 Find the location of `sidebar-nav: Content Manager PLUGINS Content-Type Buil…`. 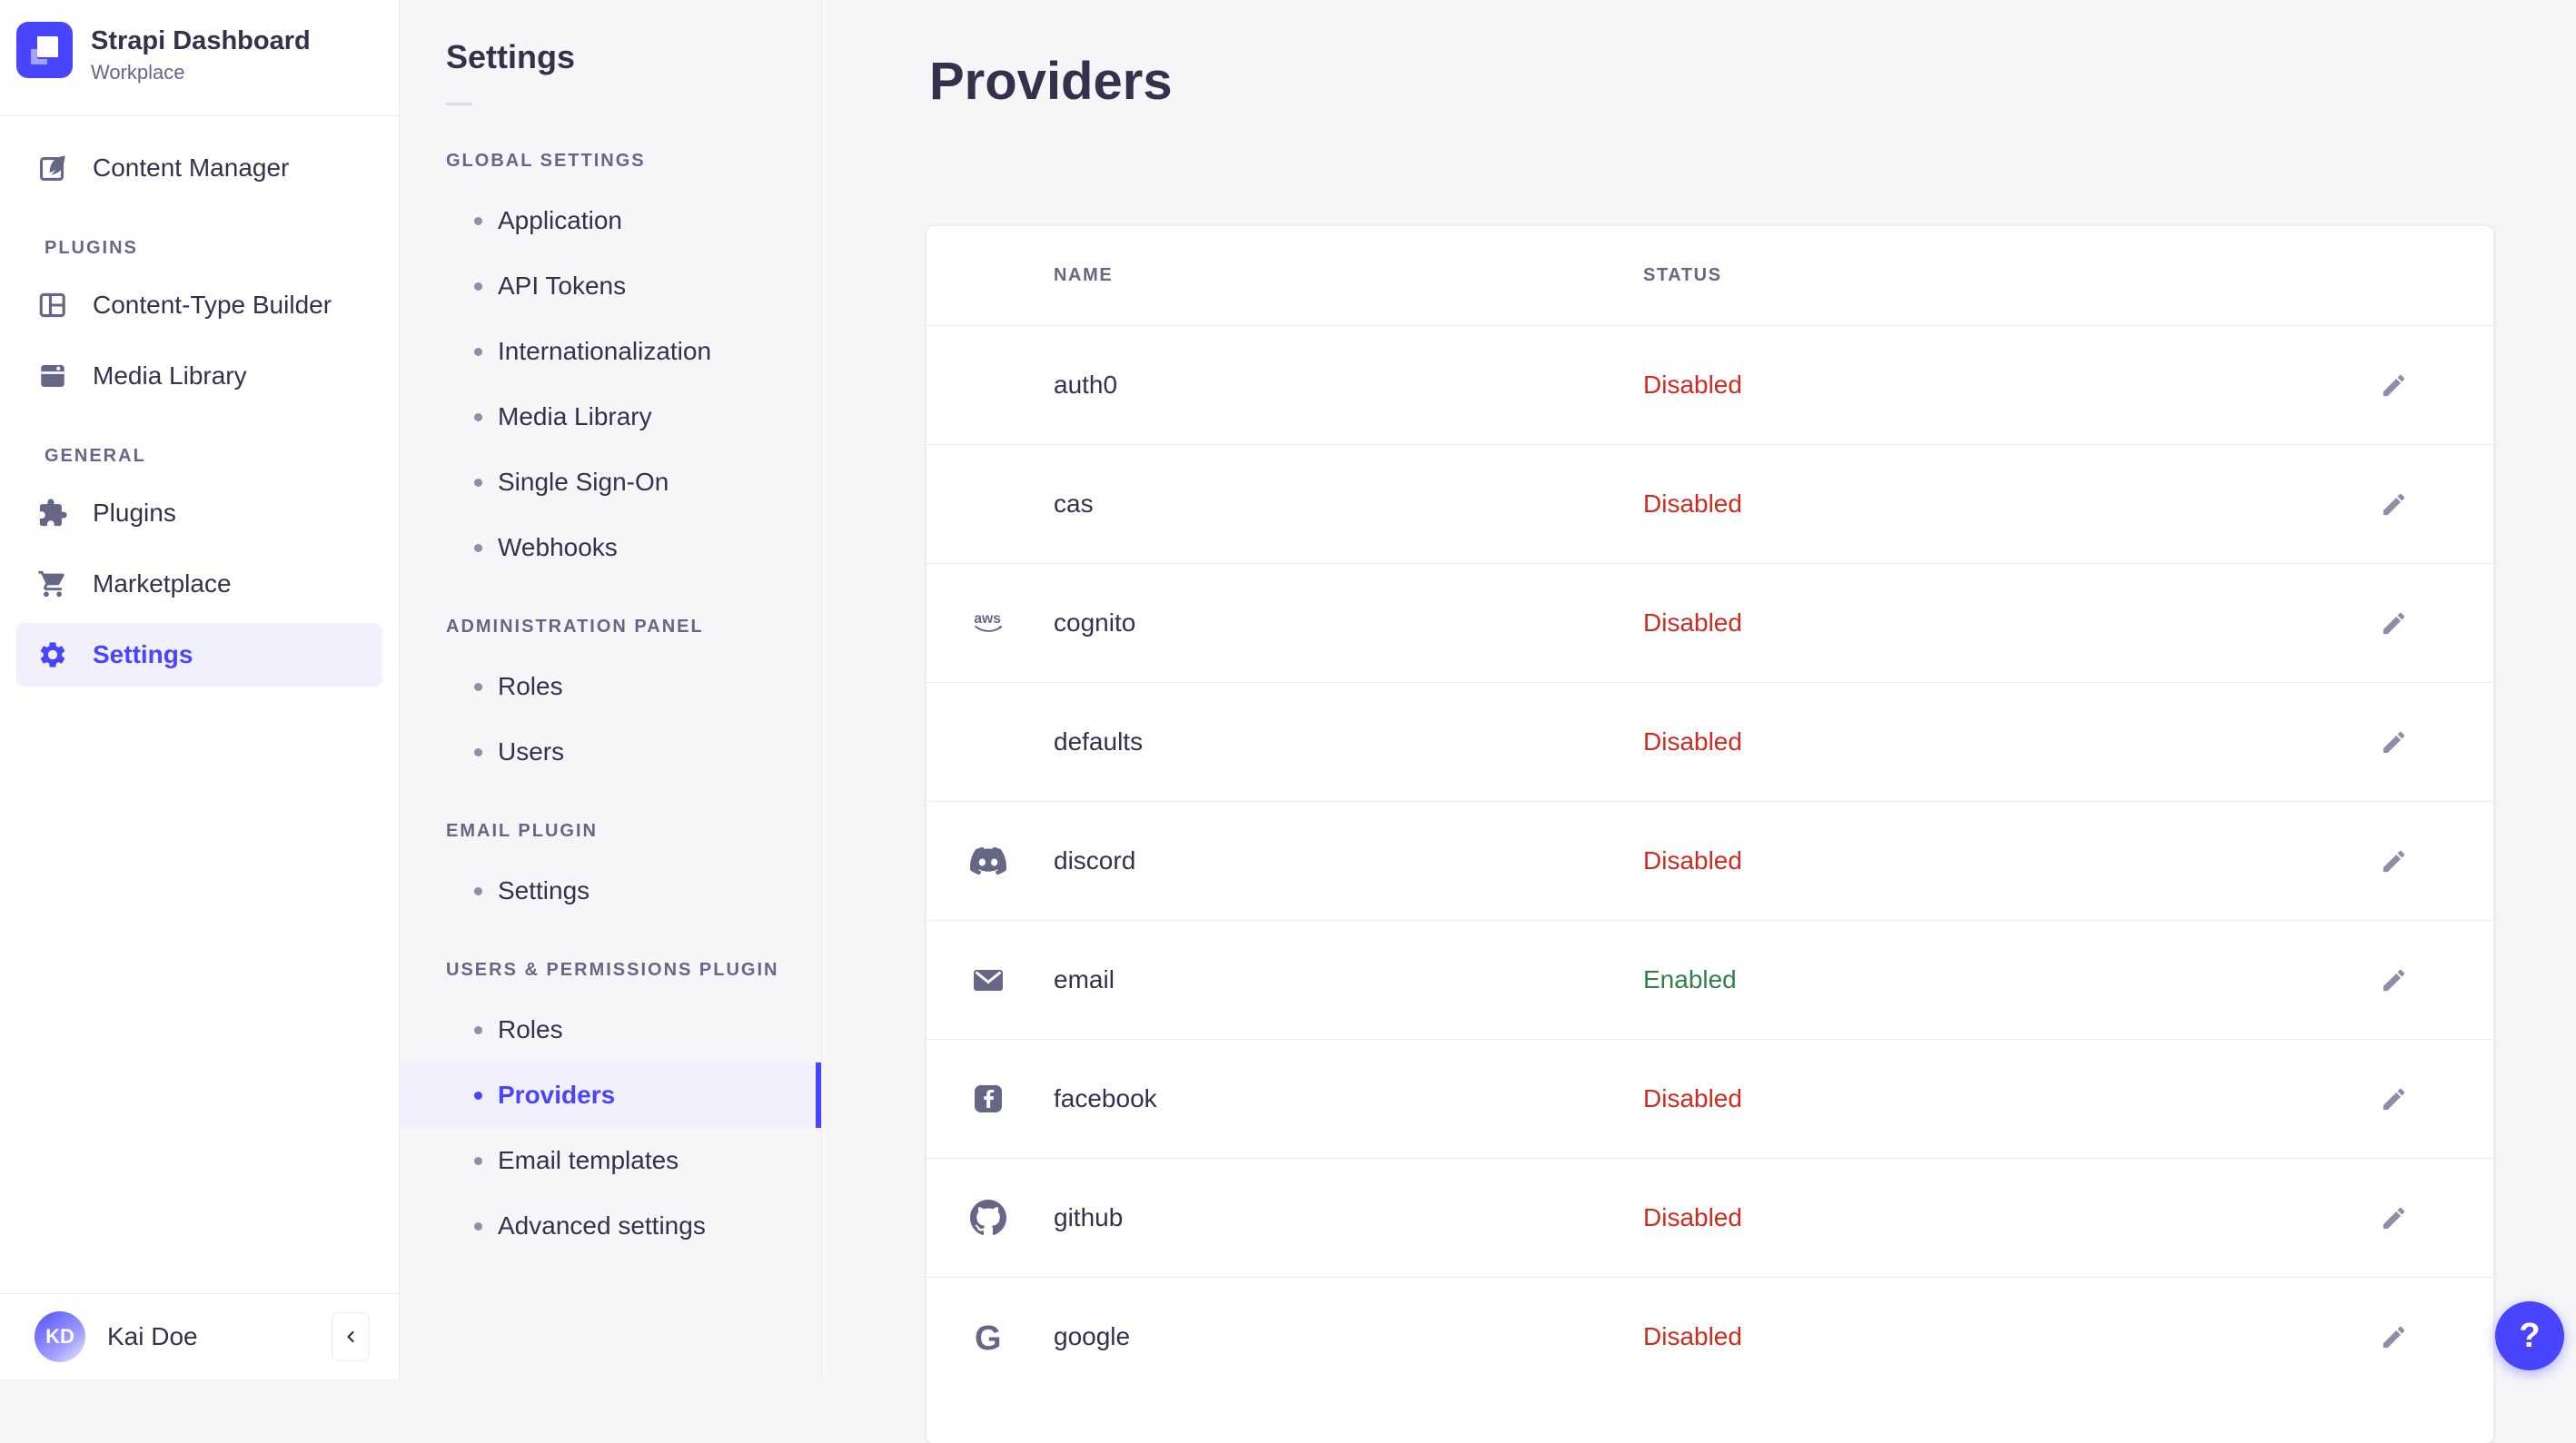

sidebar-nav: Content Manager PLUGINS Content-Type Buil… is located at coordinates (199, 704).